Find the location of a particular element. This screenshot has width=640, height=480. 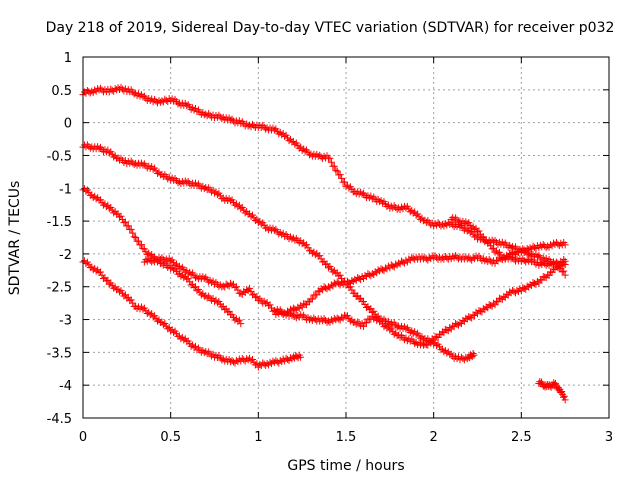

x-tick-label: 2 is located at coordinates (434, 437).